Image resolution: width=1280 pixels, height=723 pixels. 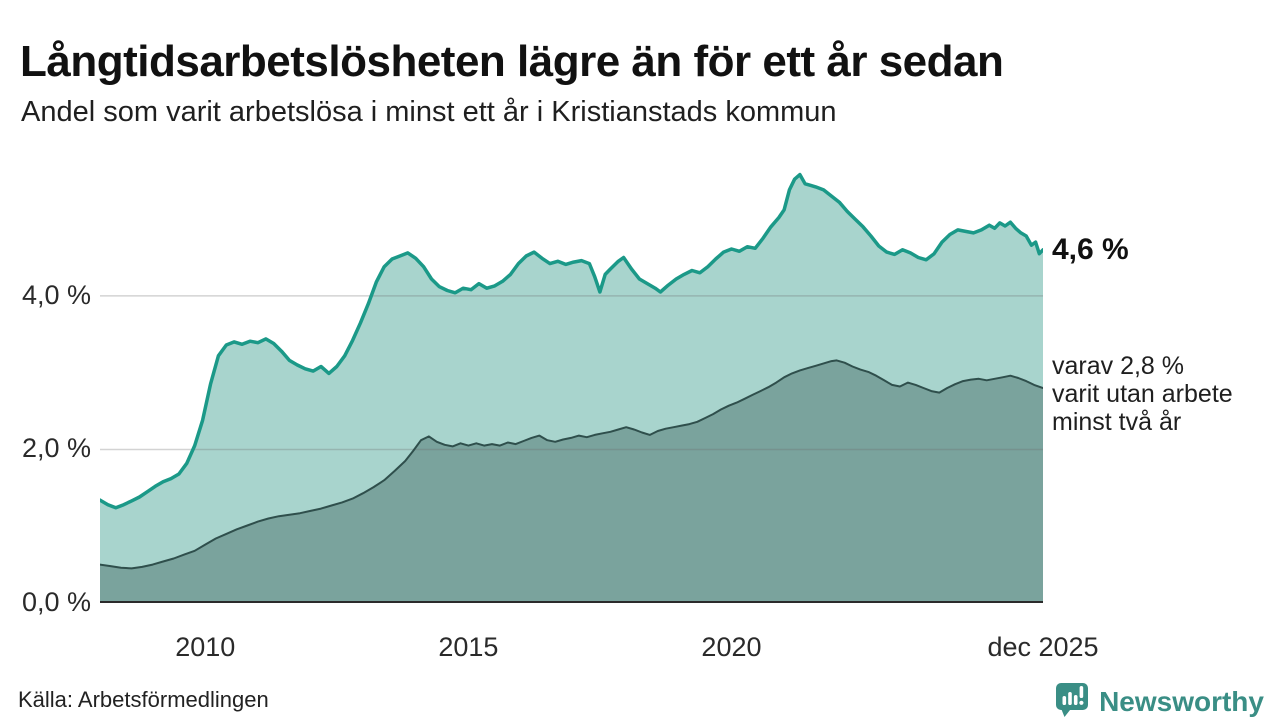 I want to click on y-axis-tick-label: 4,0 %, so click(x=57, y=294).